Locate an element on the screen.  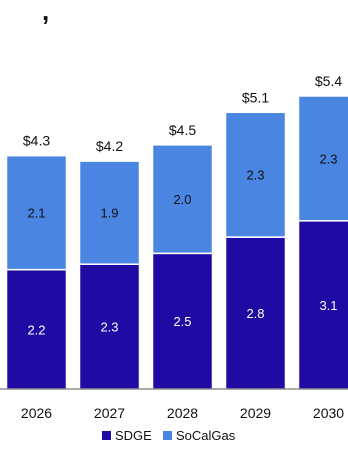
legend-swatch-socalgas is located at coordinates (167, 435).